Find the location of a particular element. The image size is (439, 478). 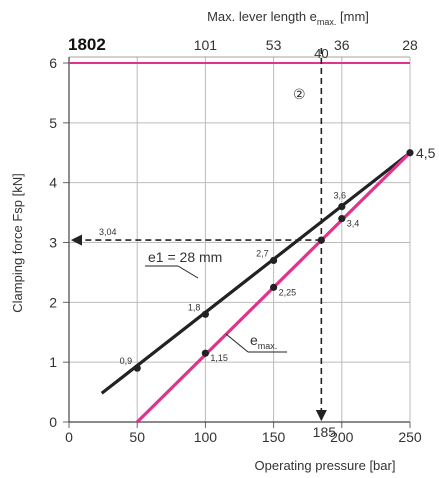

data-label: 3,4 is located at coordinates (353, 224).